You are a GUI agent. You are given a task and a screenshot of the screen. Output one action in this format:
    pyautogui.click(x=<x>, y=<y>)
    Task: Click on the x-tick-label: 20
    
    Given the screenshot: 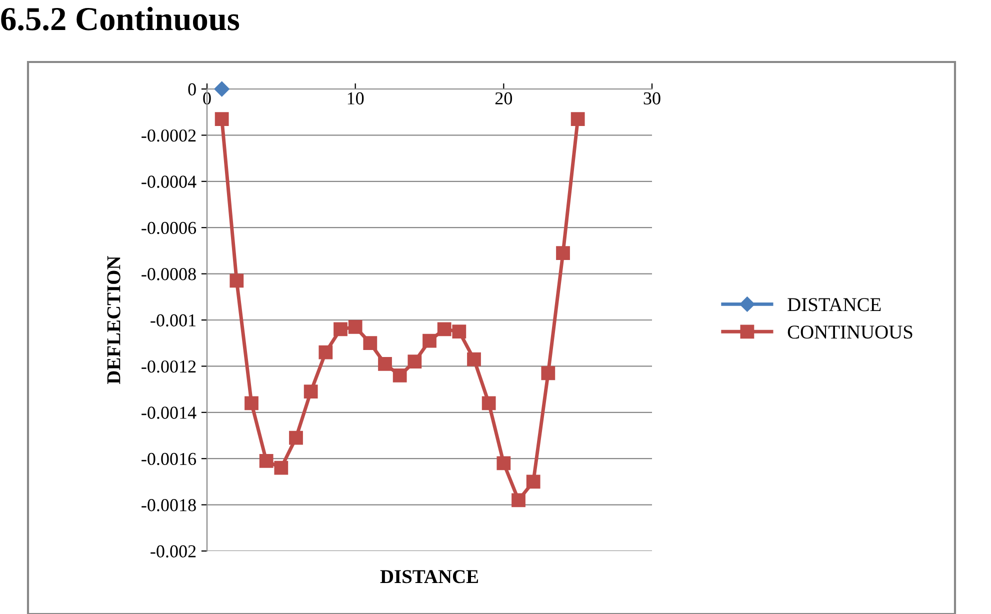 What is the action you would take?
    pyautogui.click(x=503, y=98)
    